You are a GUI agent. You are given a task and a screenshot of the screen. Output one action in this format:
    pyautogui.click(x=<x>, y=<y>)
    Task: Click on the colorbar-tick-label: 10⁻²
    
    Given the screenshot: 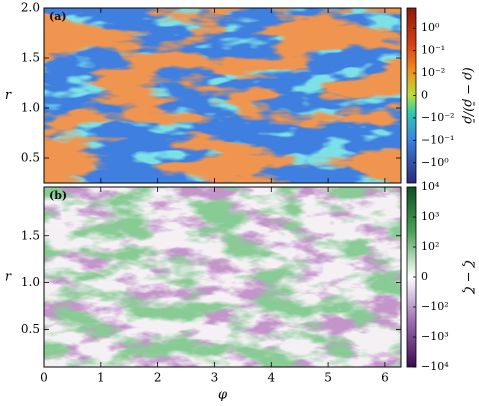 What is the action you would take?
    pyautogui.click(x=433, y=72)
    